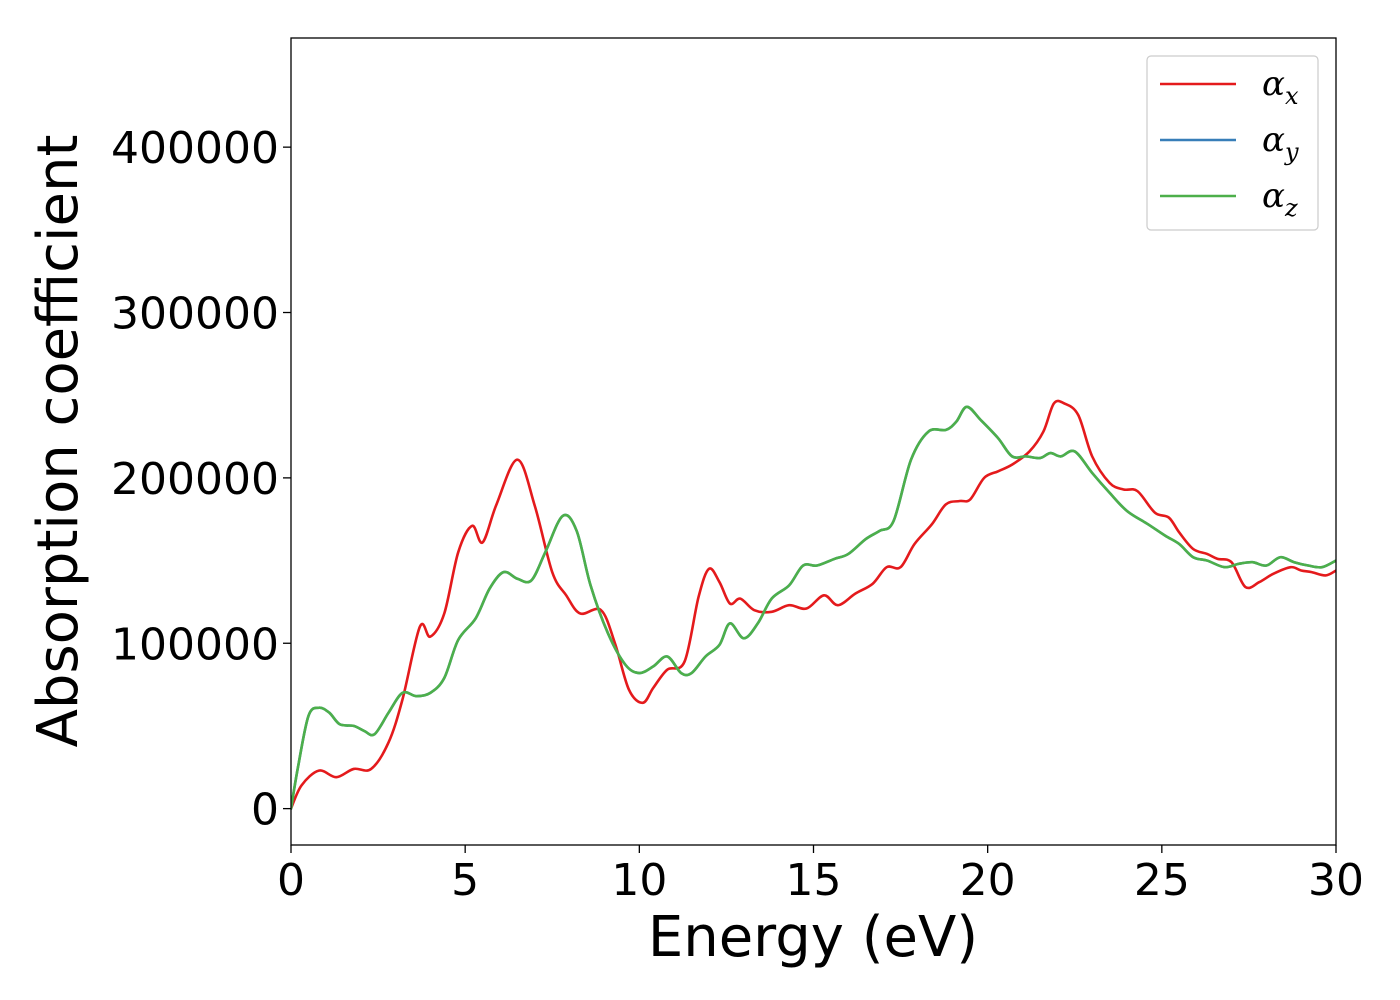 Image resolution: width=1400 pixels, height=1000 pixels. What do you see at coordinates (639, 880) in the screenshot?
I see `x-tick-label: 10` at bounding box center [639, 880].